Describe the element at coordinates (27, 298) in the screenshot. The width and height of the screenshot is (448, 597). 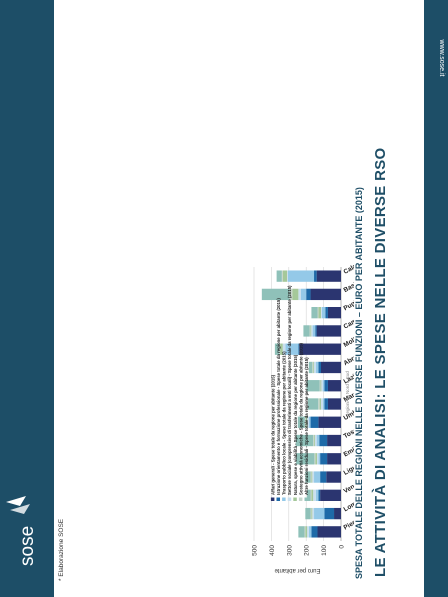
I see `brand-sidebar` at that location.